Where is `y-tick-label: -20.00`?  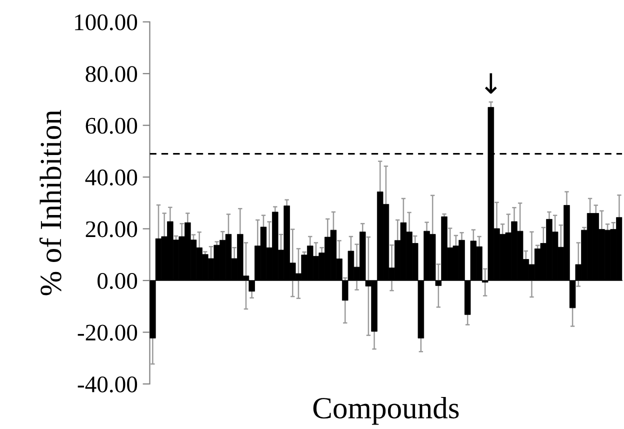
y-tick-label: -20.00 is located at coordinates (108, 332).